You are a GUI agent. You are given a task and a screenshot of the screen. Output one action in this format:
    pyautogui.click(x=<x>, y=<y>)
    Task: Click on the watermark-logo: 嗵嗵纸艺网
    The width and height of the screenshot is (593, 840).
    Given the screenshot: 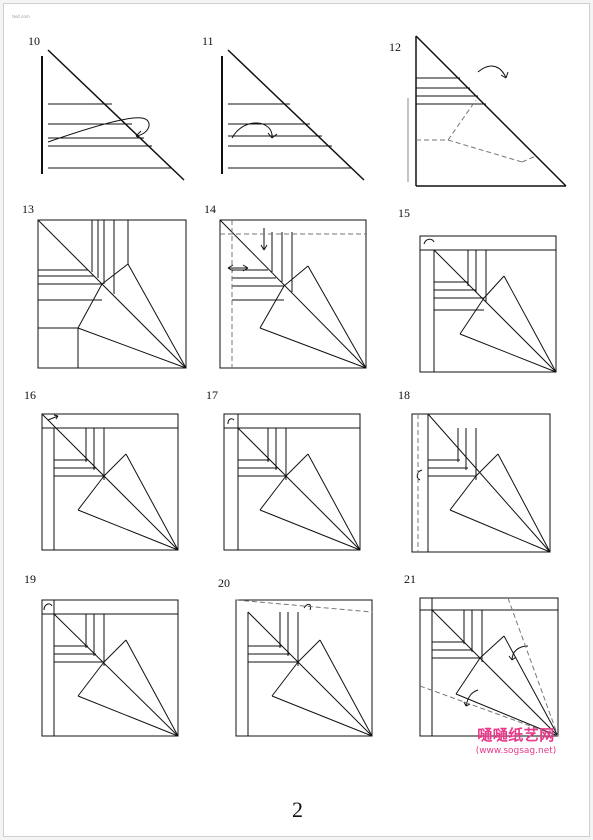 What is the action you would take?
    pyautogui.click(x=516, y=735)
    